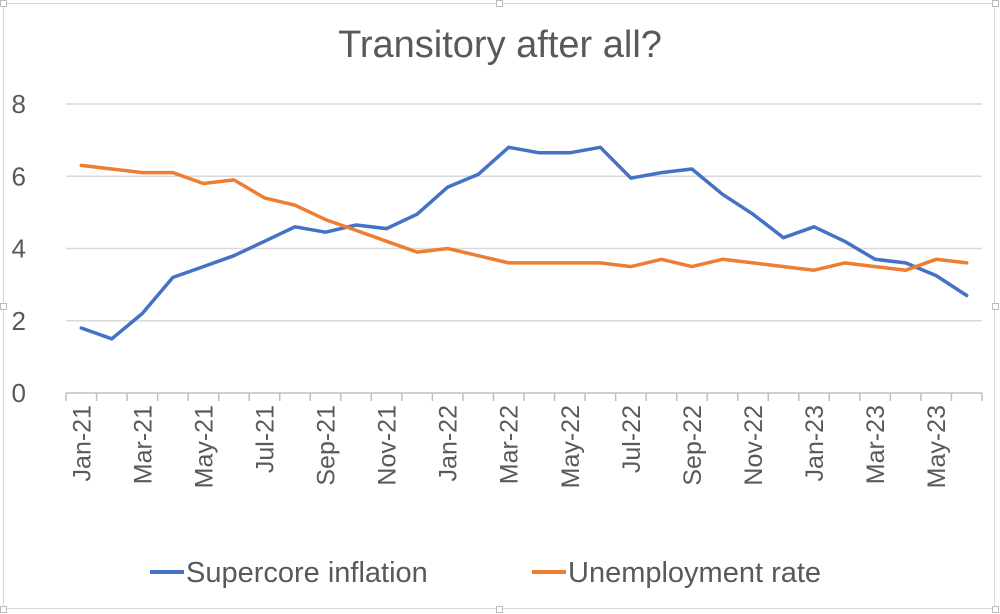 This screenshot has width=1000, height=614. I want to click on y-tick-label: 4, so click(19, 249).